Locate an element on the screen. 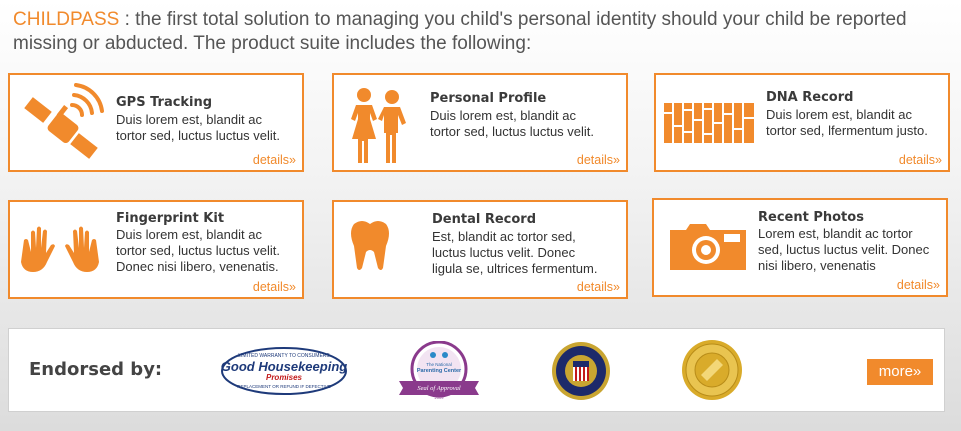  joint-commission-seal is located at coordinates (712, 372).